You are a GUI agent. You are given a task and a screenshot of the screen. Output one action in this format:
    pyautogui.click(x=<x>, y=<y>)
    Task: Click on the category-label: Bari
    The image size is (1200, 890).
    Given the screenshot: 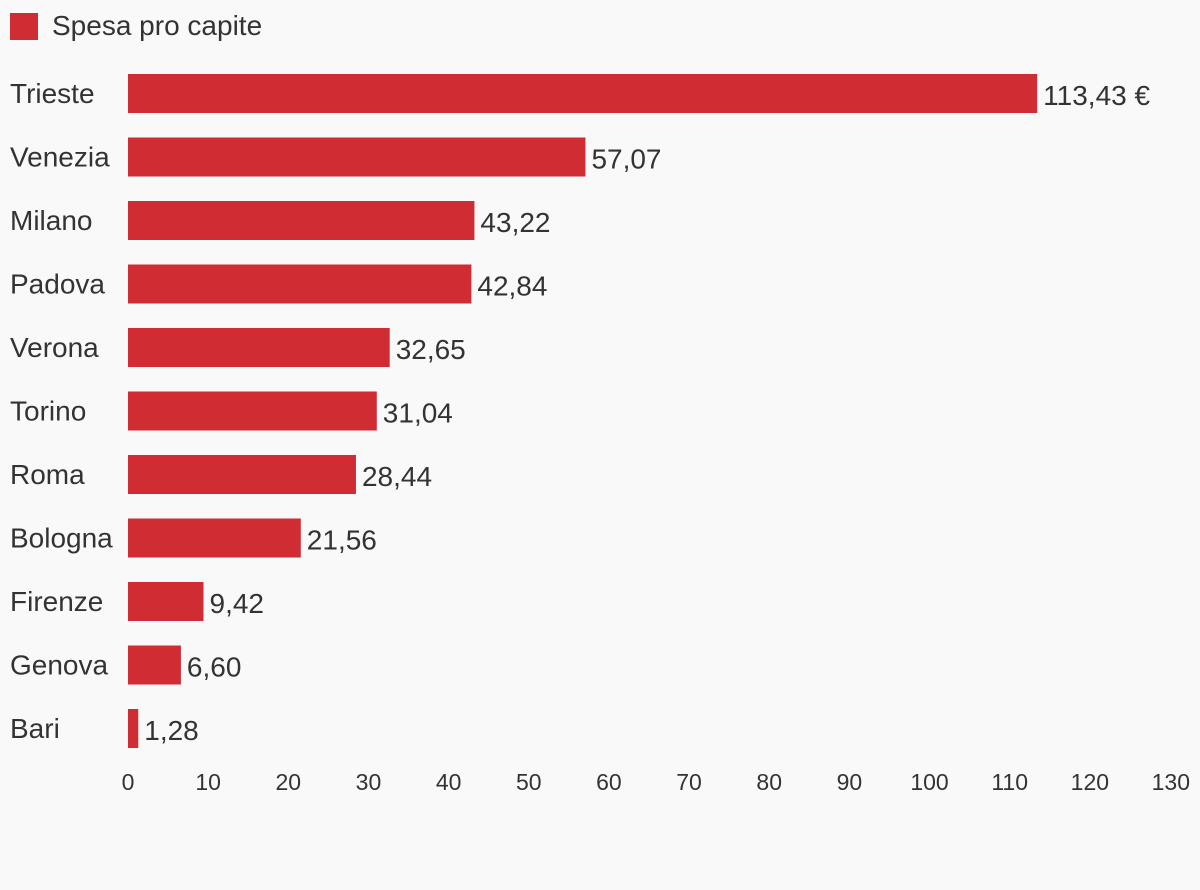 What is the action you would take?
    pyautogui.click(x=35, y=728)
    